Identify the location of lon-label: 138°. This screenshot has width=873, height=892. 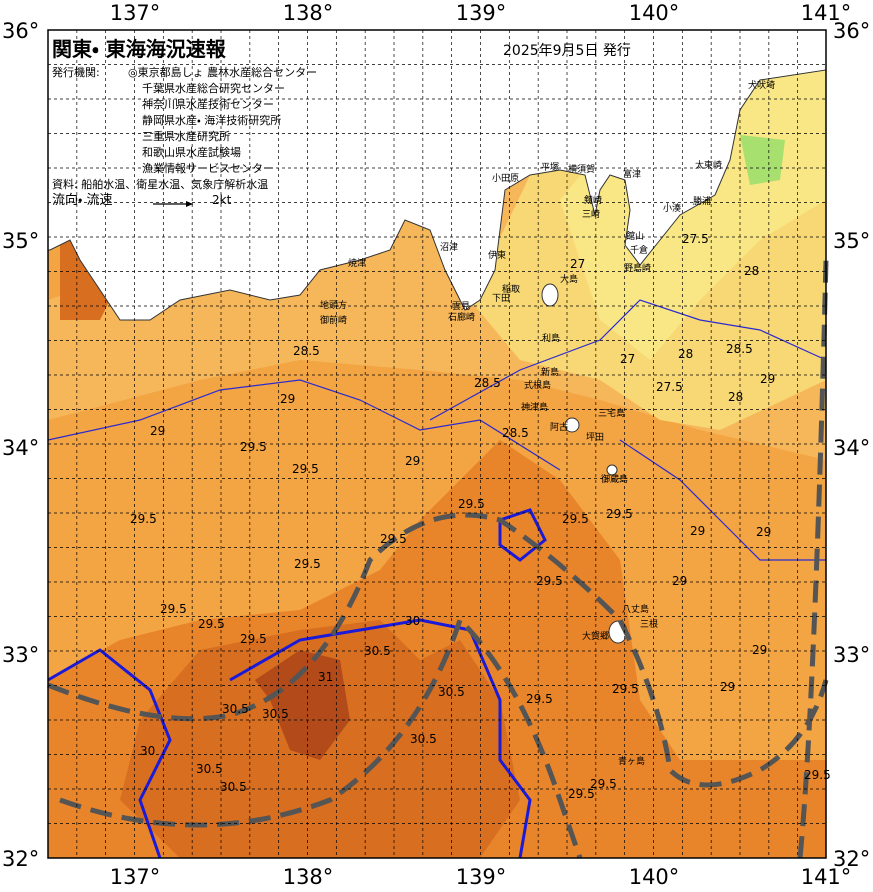
(308, 13).